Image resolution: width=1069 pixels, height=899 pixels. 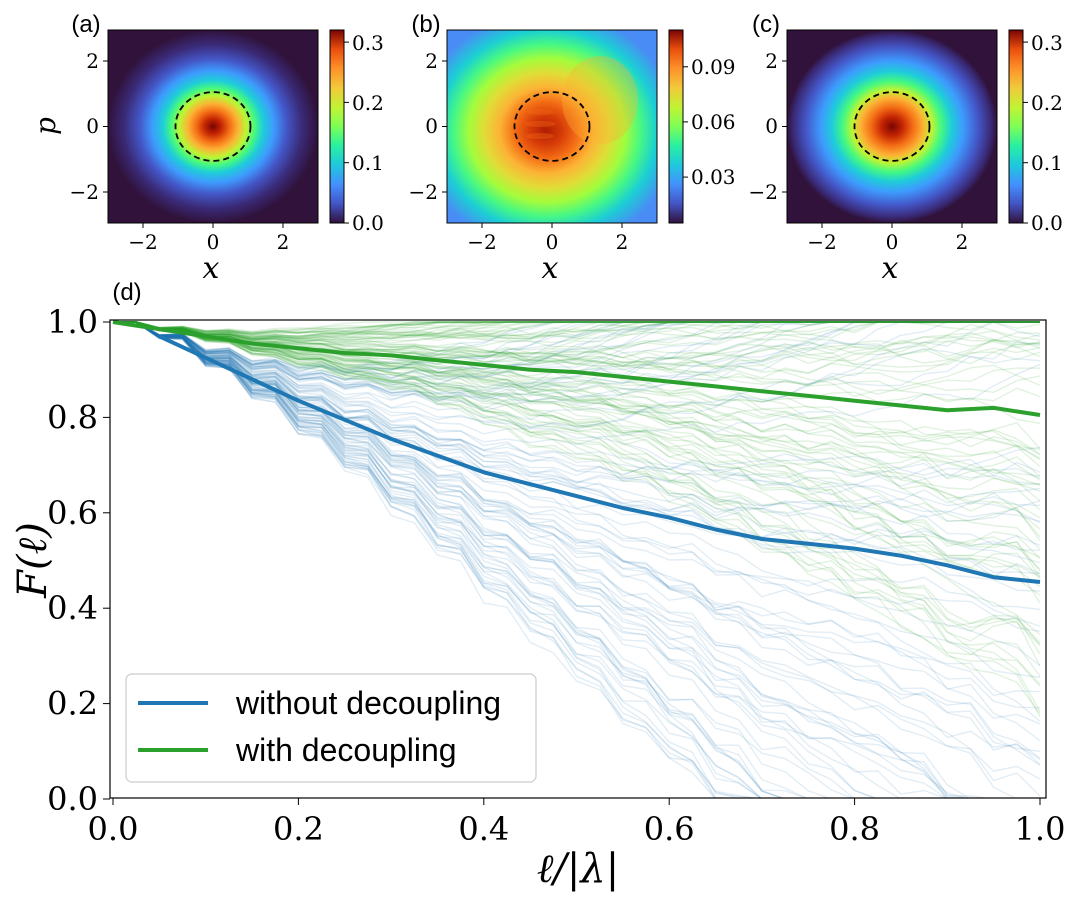 I want to click on xtick-label-d: 0.6, so click(x=669, y=829).